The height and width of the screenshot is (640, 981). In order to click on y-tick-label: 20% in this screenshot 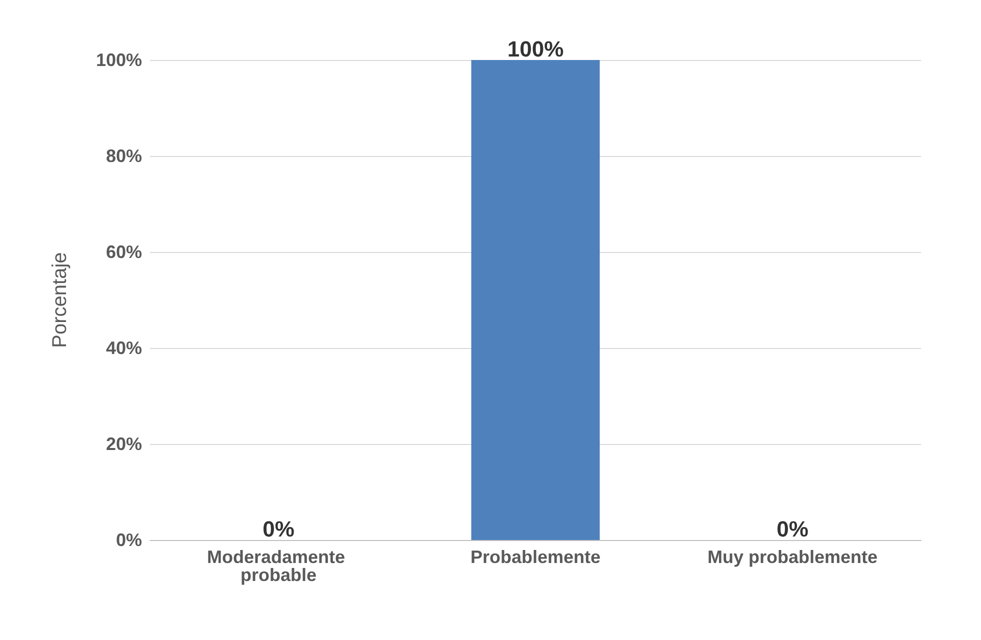, I will do `click(124, 444)`.